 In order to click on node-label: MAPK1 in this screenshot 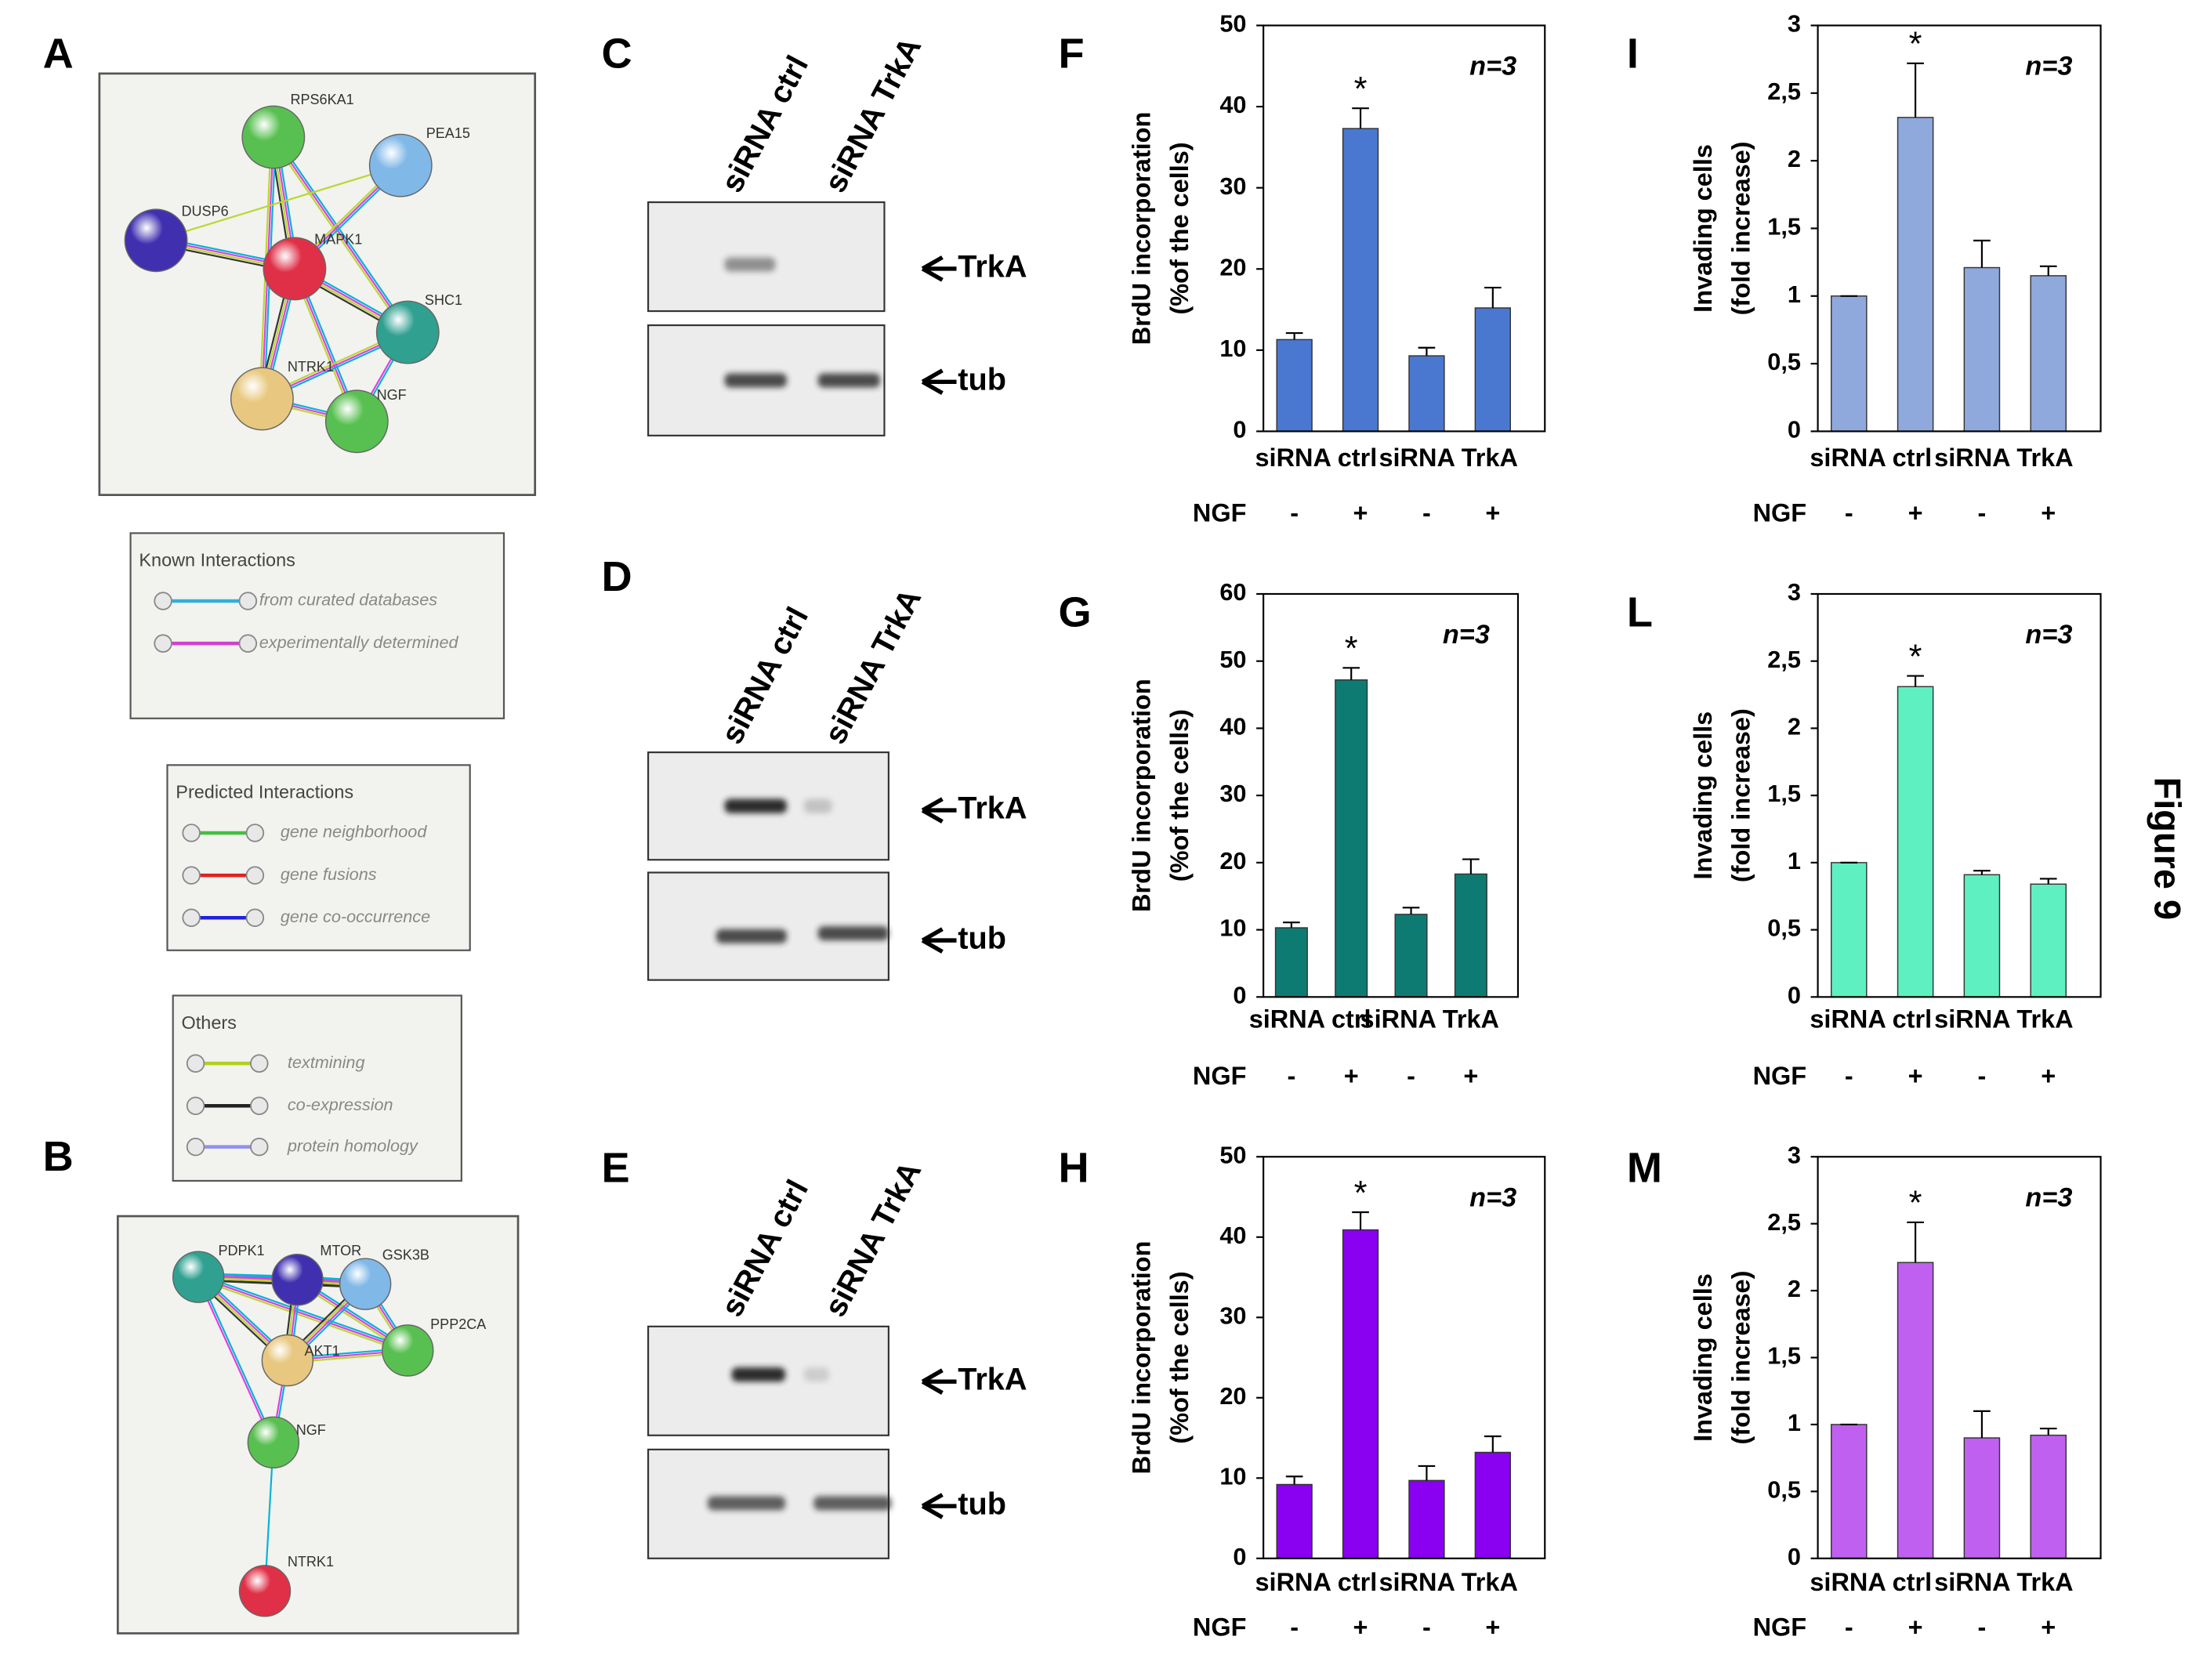, I will do `click(338, 240)`.